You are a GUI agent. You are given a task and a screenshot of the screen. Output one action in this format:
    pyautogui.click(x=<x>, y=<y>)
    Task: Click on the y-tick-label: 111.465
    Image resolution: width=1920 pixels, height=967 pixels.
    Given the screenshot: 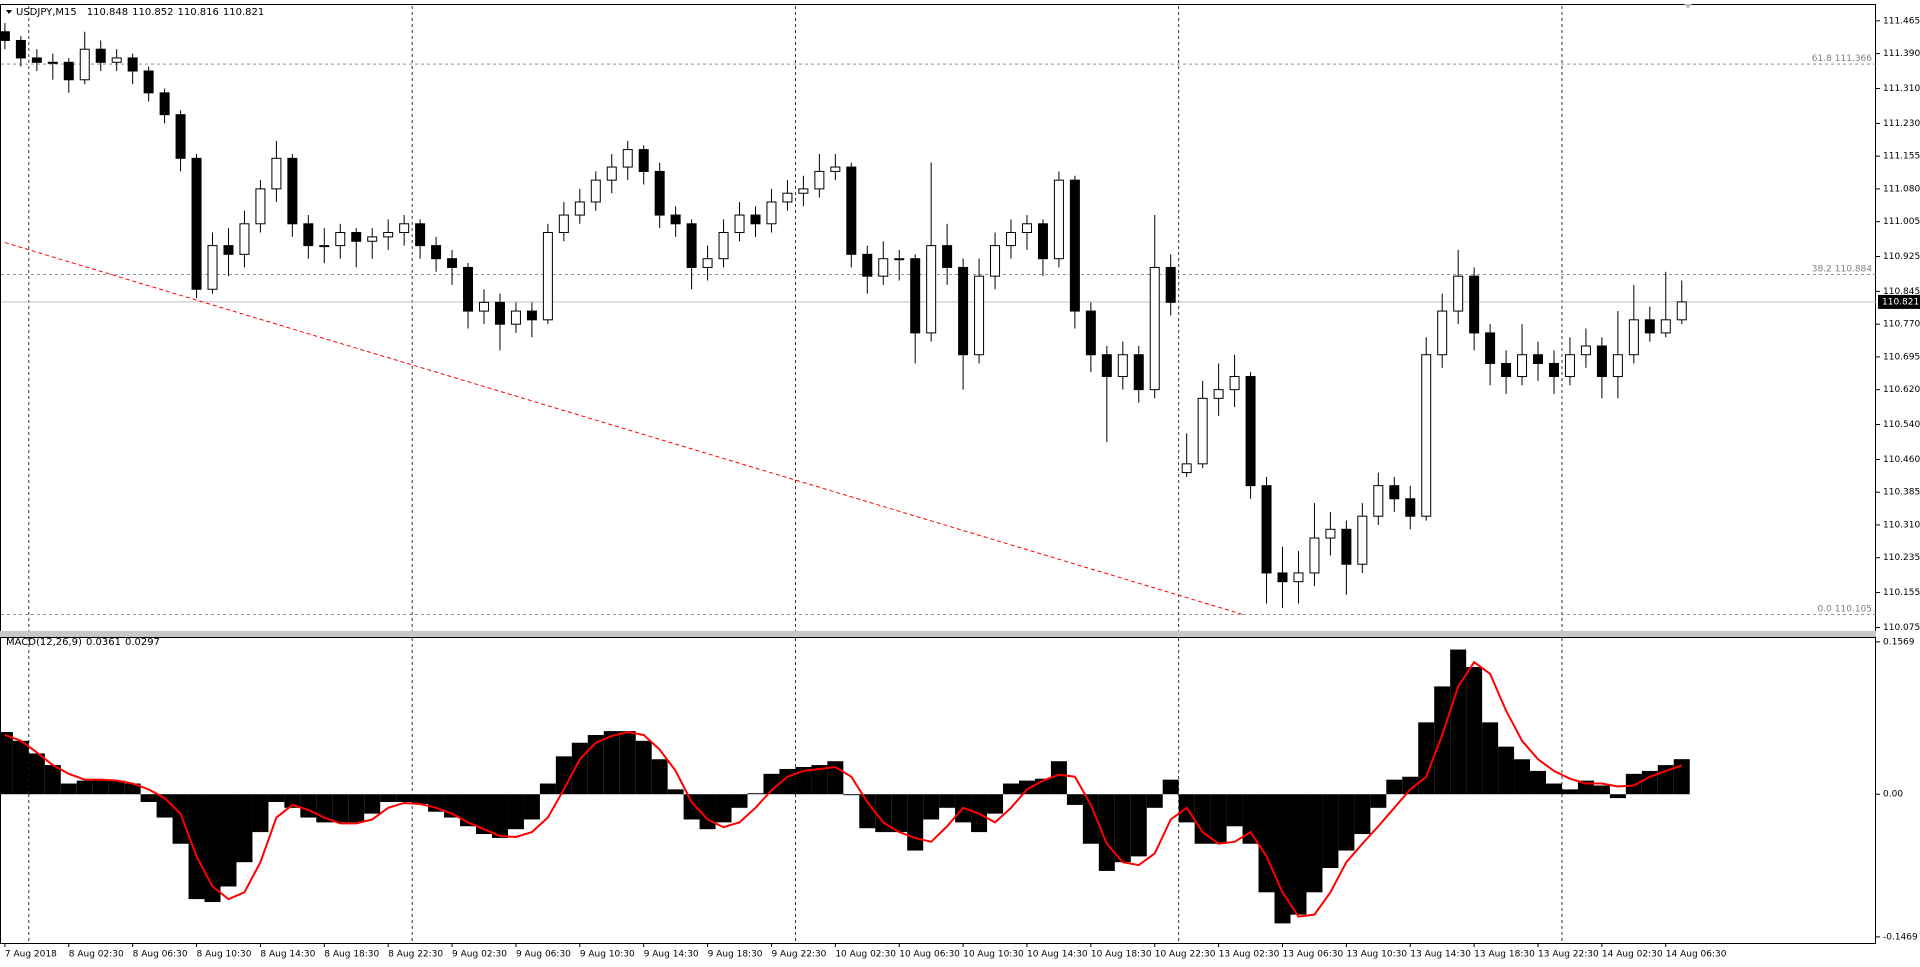 What is the action you would take?
    pyautogui.click(x=1901, y=21)
    